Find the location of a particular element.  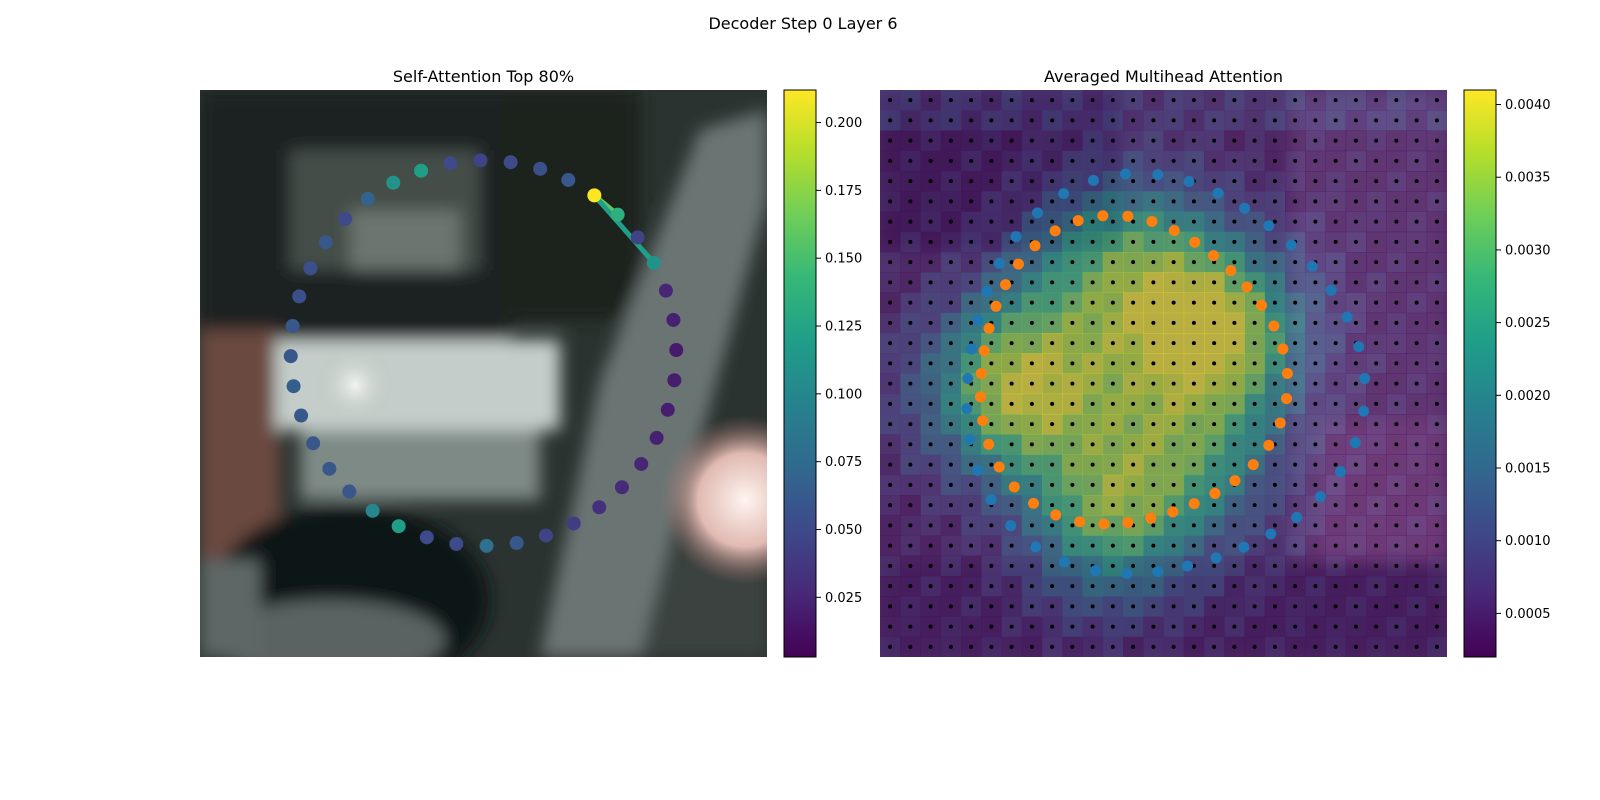

colorbar-tick-label: 0.0015 is located at coordinates (1528, 469).